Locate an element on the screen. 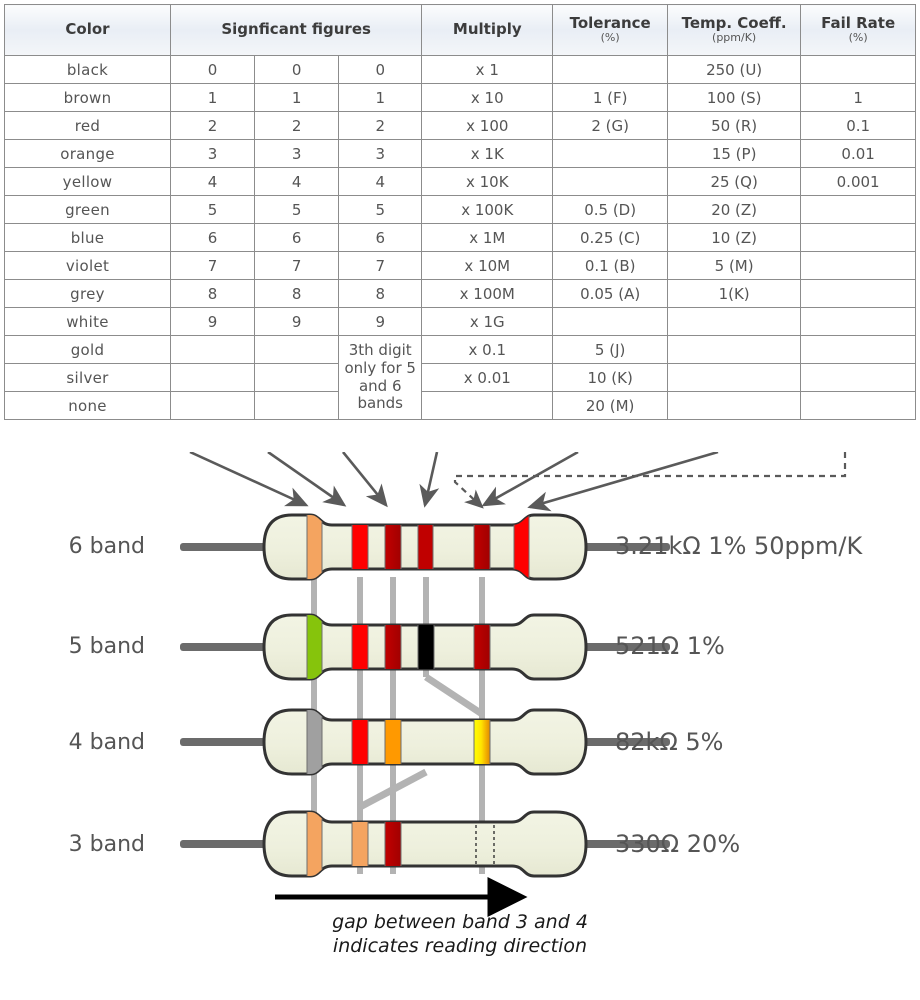  color-swatch-brown: brown is located at coordinates (87, 97).